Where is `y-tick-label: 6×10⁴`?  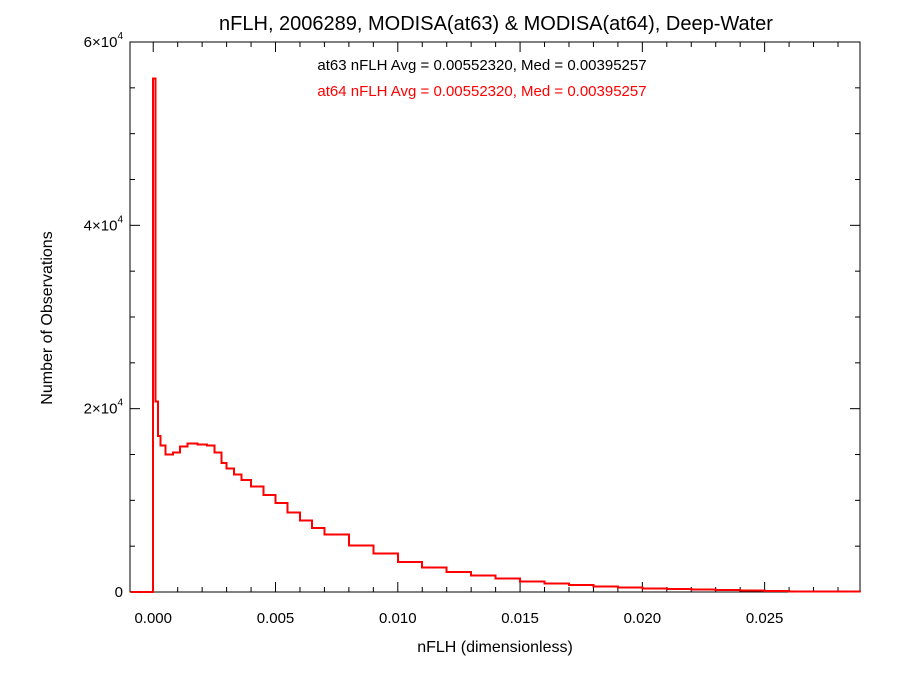
y-tick-label: 6×10⁴ is located at coordinates (104, 41).